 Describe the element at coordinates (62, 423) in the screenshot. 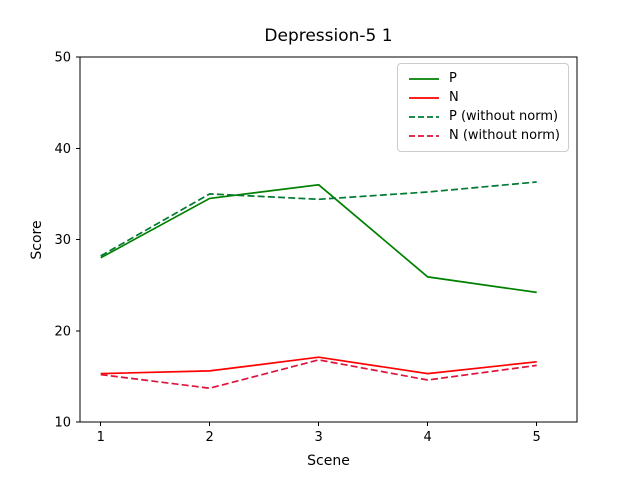

I see `y-tick-label: 10` at that location.